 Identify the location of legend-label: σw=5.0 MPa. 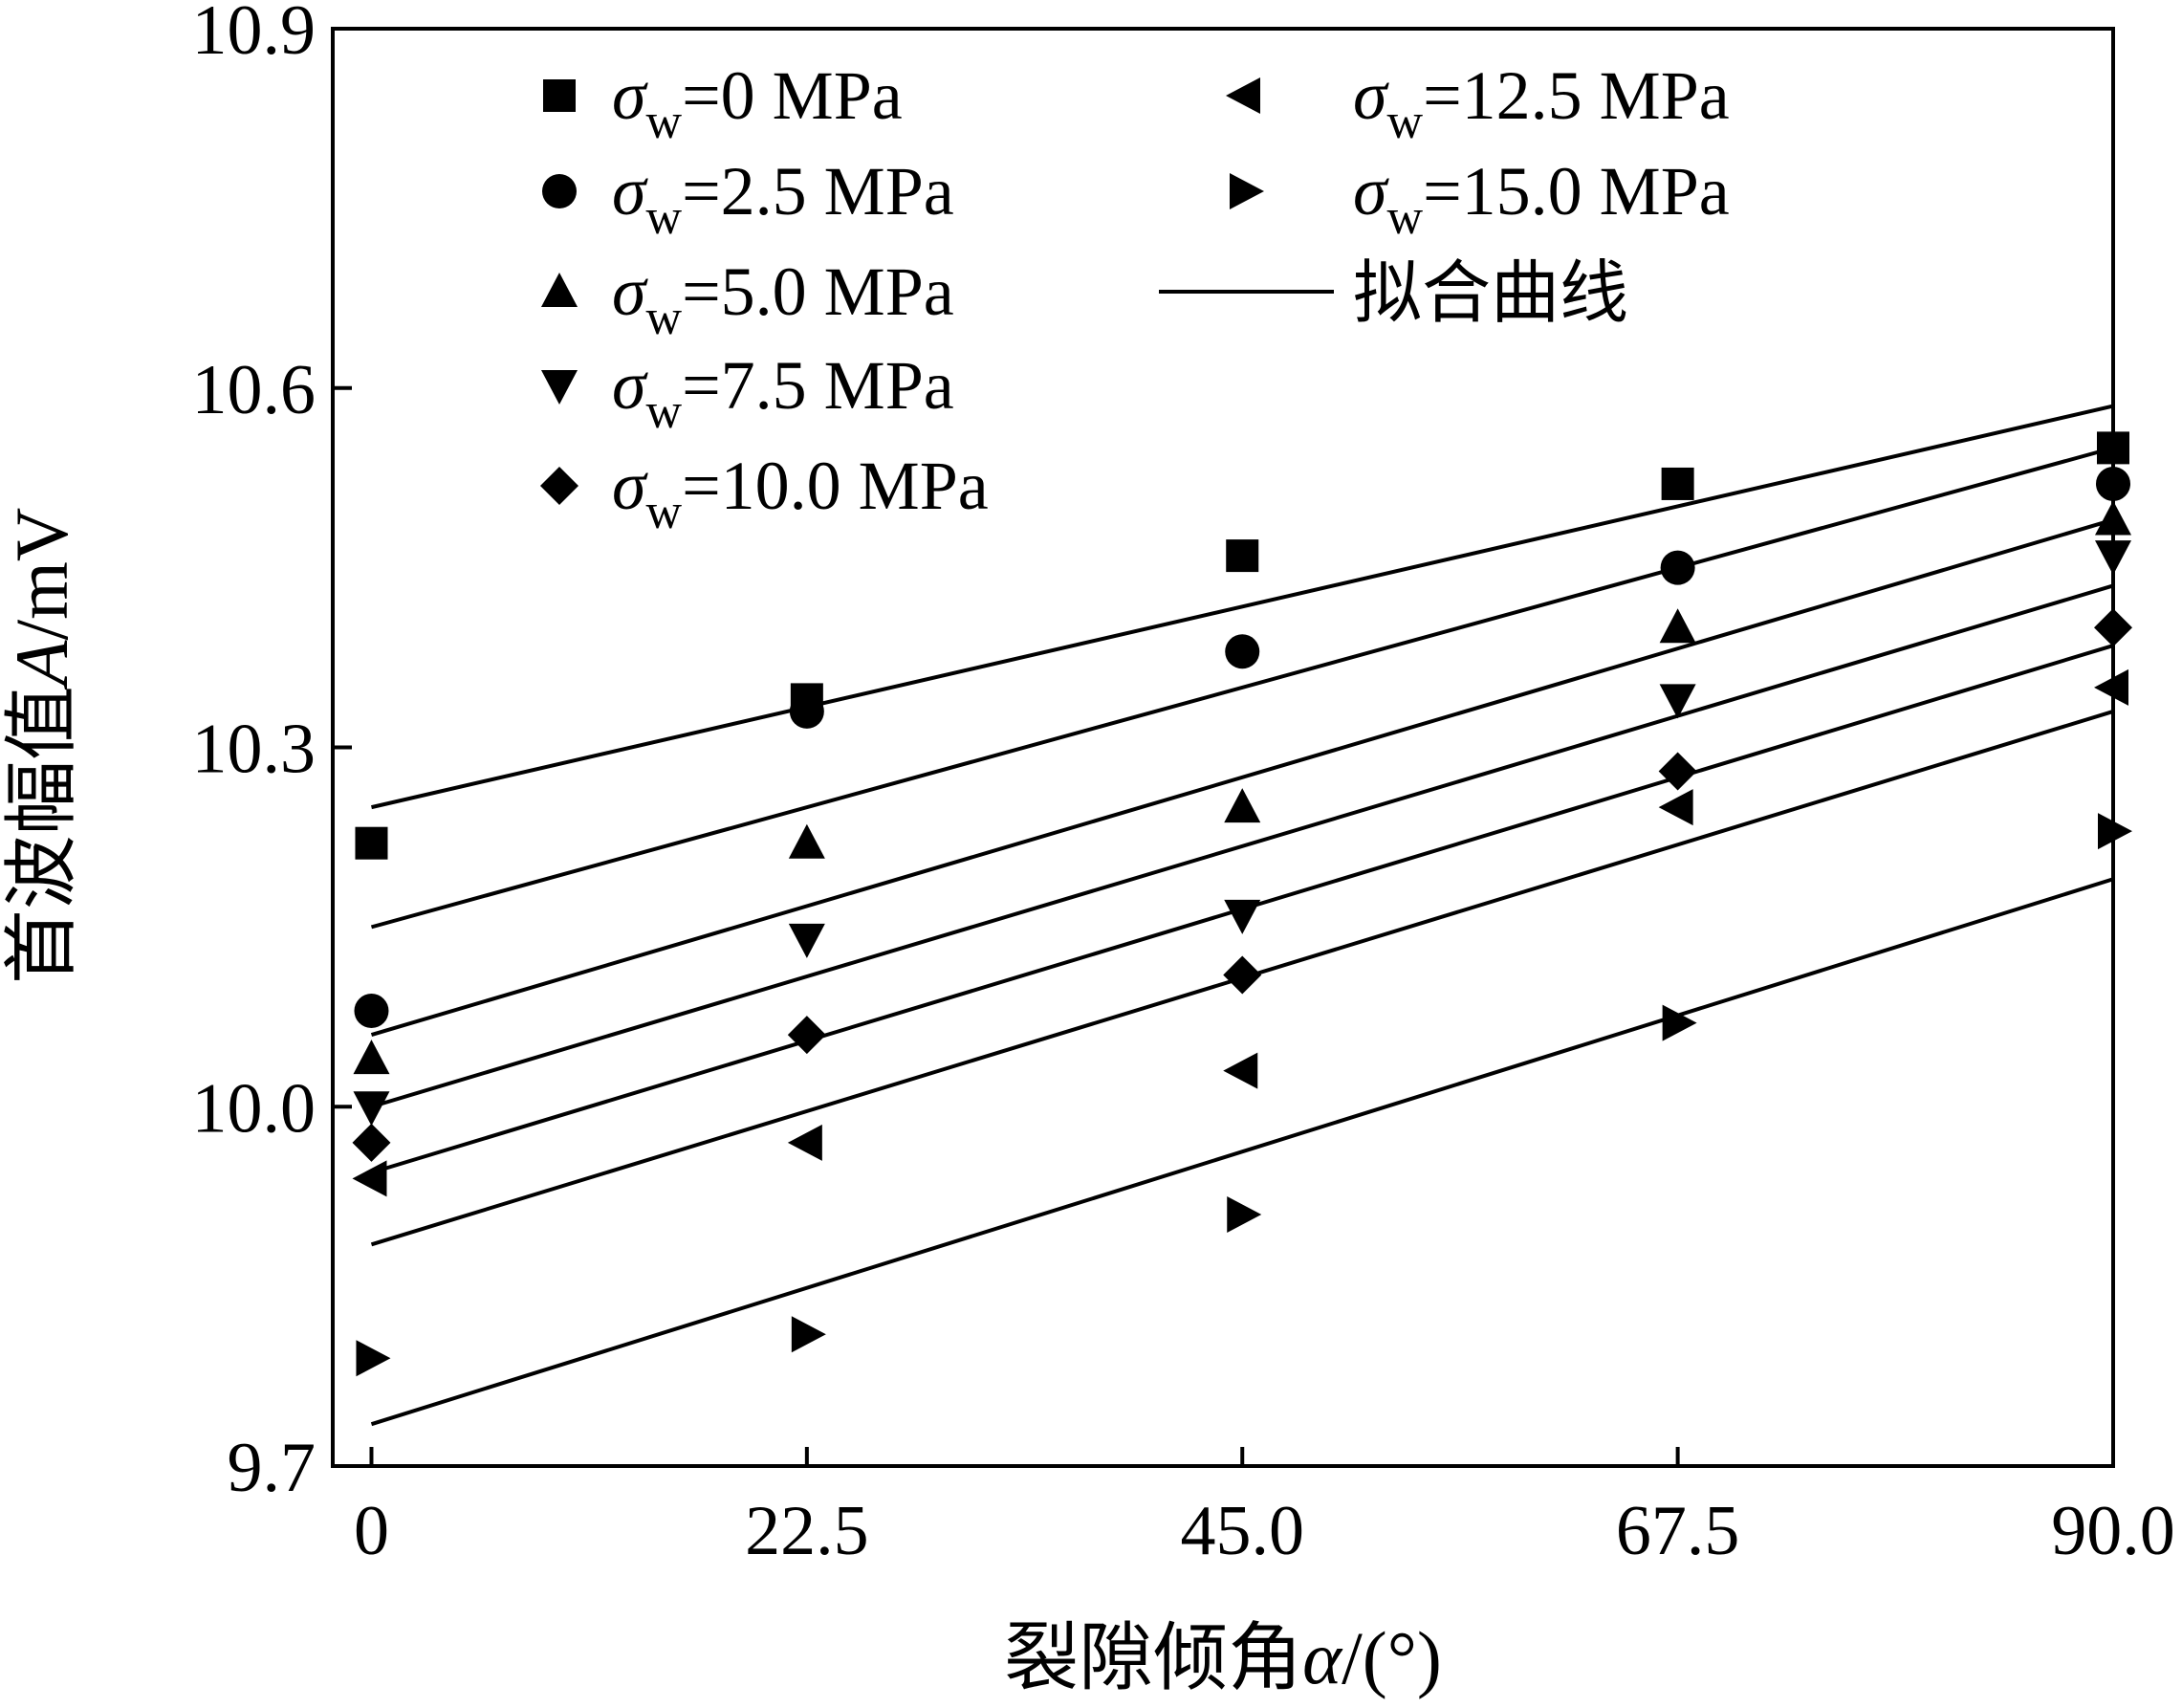
(783, 299).